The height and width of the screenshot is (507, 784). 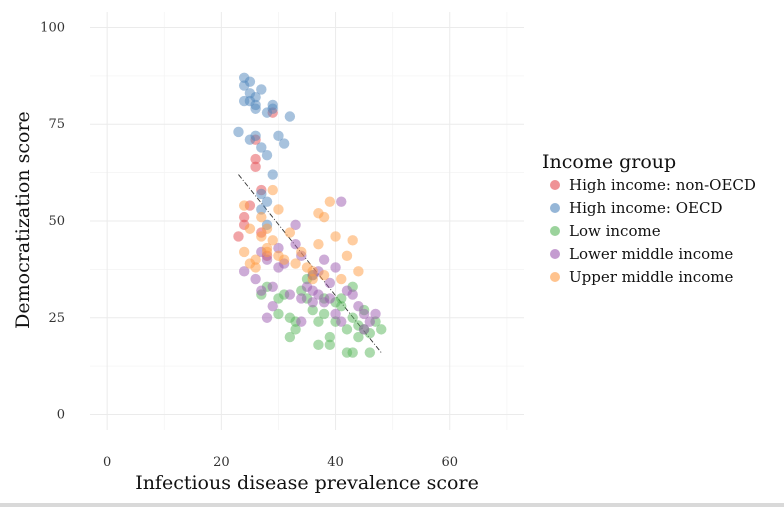 I want to click on y-axis-title: Democratization score, so click(x=23, y=220).